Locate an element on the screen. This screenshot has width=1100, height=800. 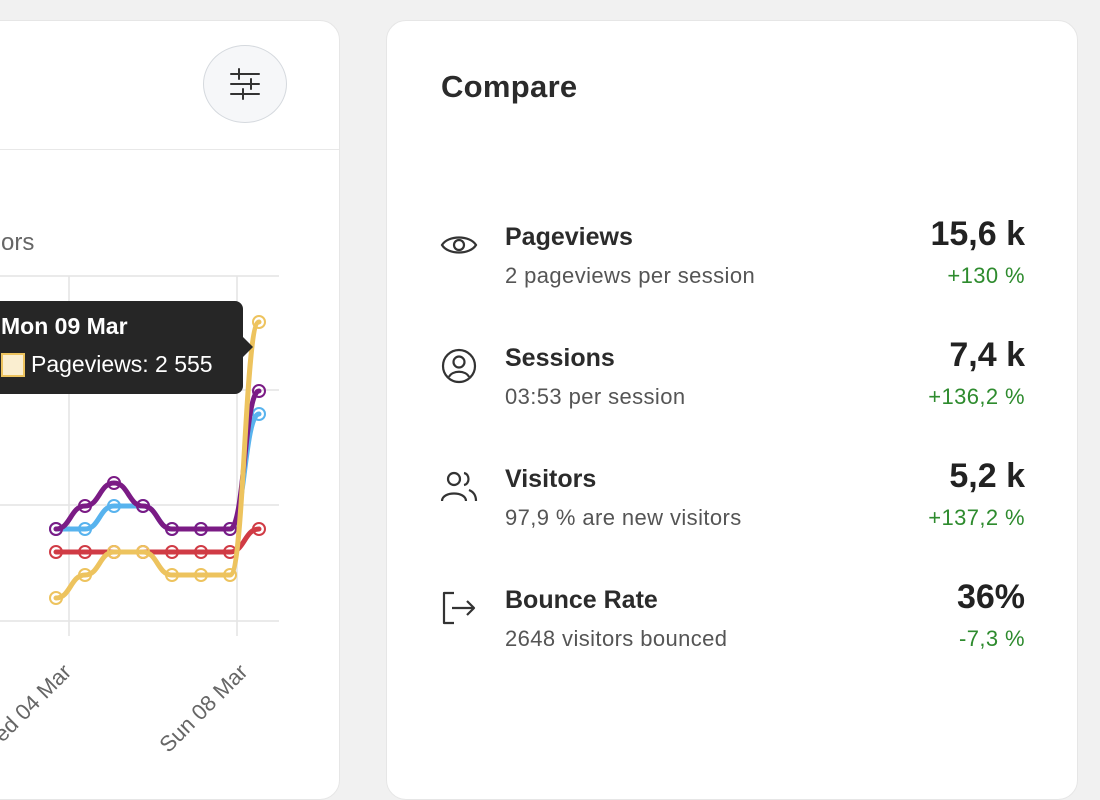
metric-label: Pageviews is located at coordinates (569, 237).